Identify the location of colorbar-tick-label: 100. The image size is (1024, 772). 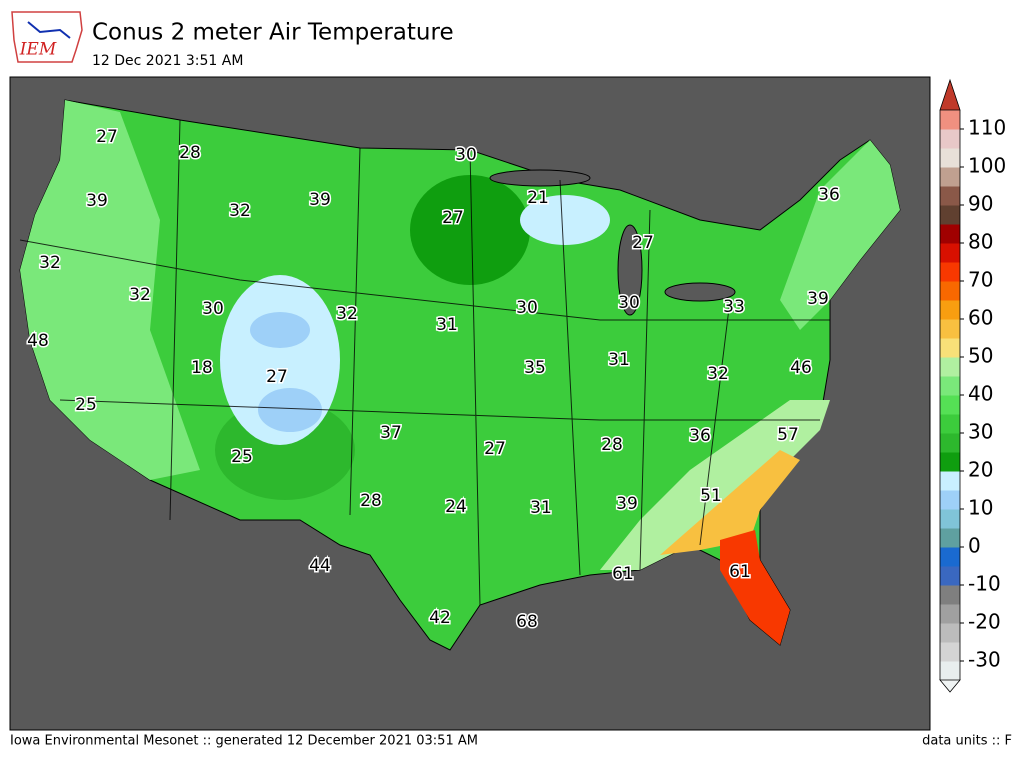
(987, 166).